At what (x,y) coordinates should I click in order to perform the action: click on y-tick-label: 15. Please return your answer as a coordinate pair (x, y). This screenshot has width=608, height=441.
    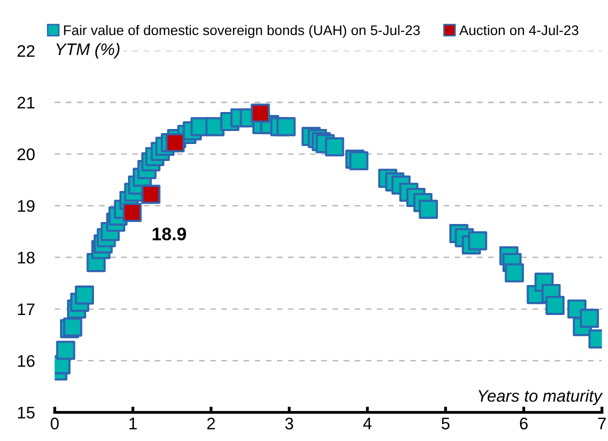
    Looking at the image, I should click on (26, 412).